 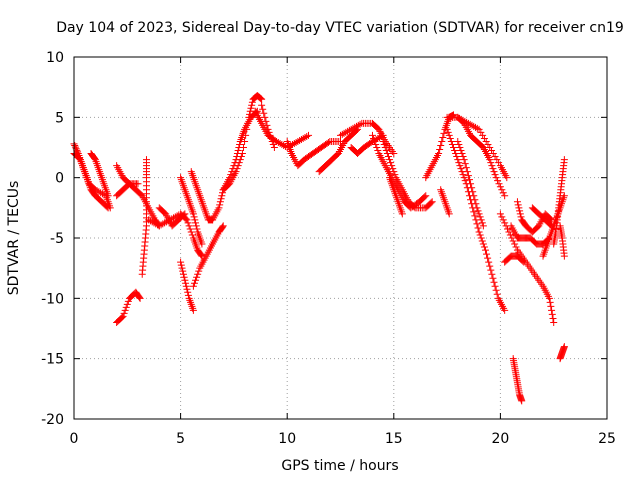 What do you see at coordinates (55, 58) in the screenshot?
I see `y-tick-label: 10` at bounding box center [55, 58].